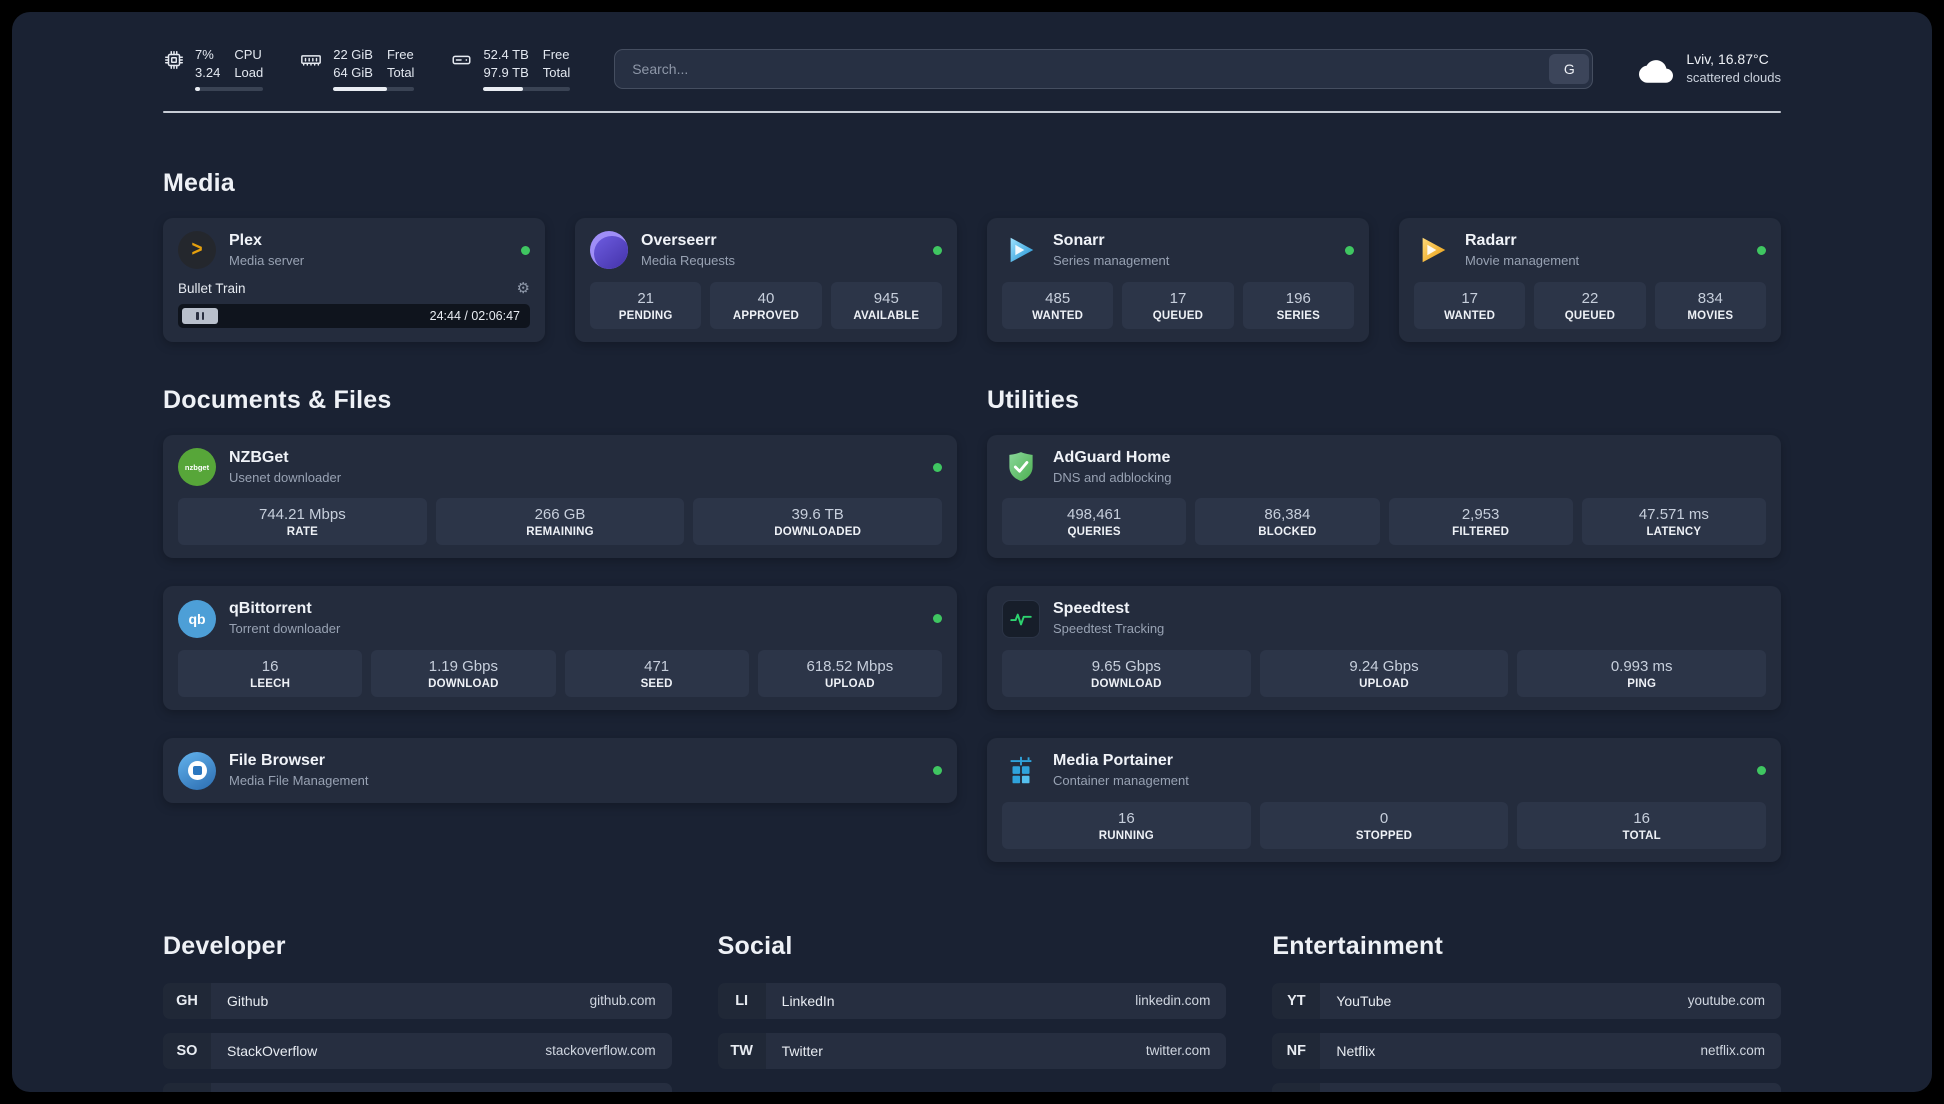 Image resolution: width=1944 pixels, height=1104 pixels. Describe the element at coordinates (972, 1000) in the screenshot. I see `bookmark-linkedin: LI LinkedIn linkedin.com` at that location.